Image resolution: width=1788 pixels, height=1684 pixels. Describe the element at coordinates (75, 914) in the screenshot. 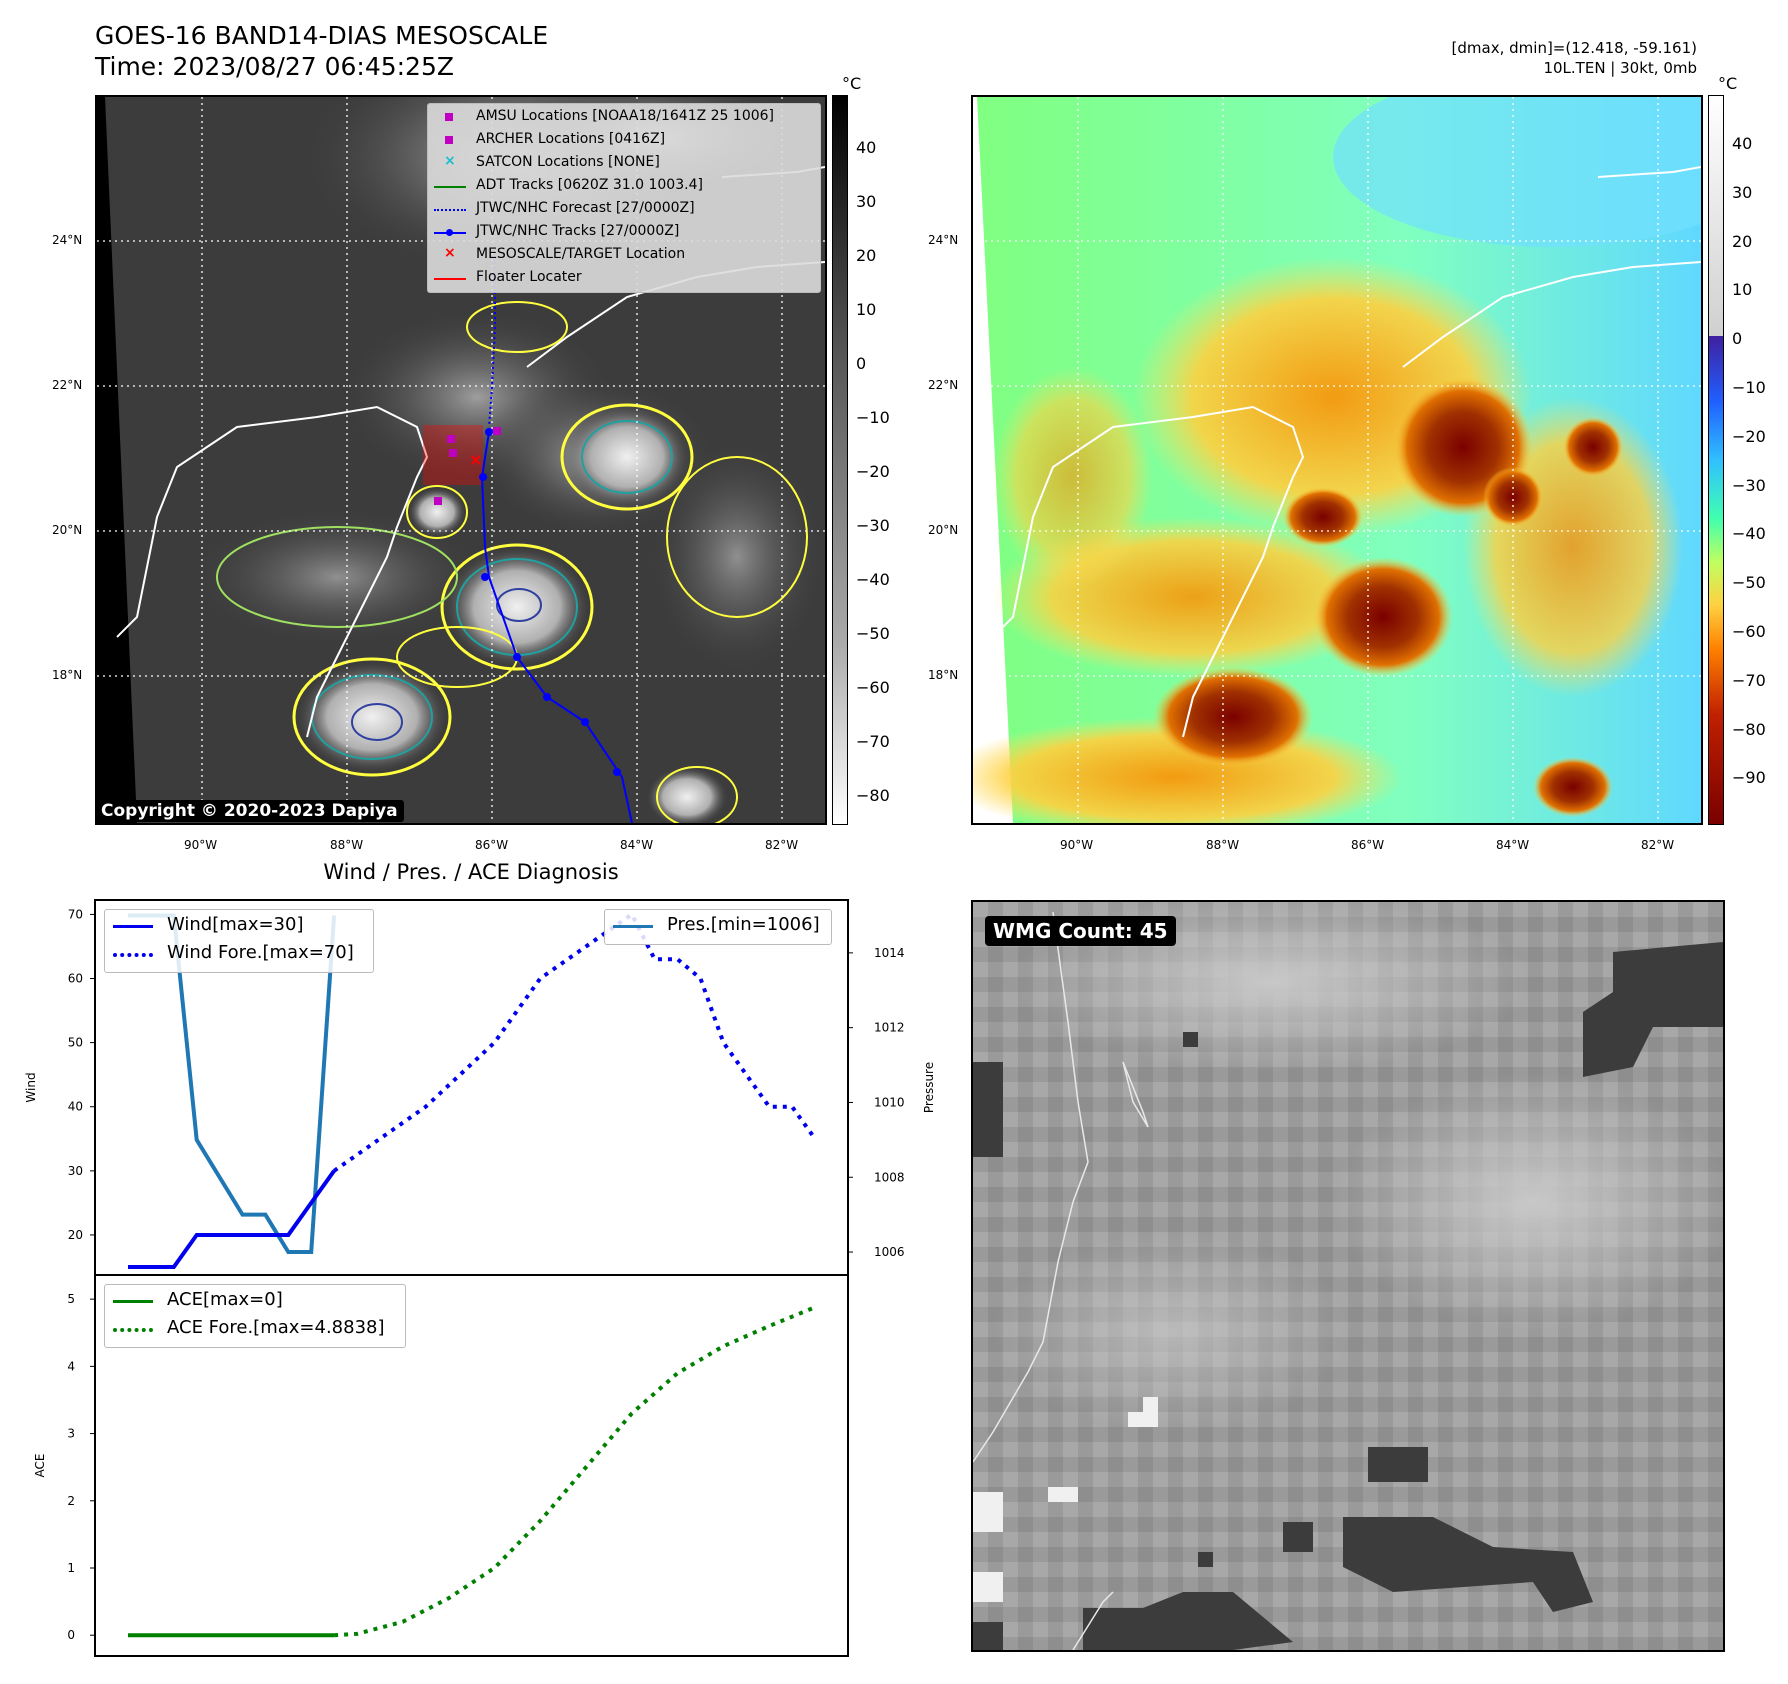

I see `wind-ytick-label: 70` at that location.